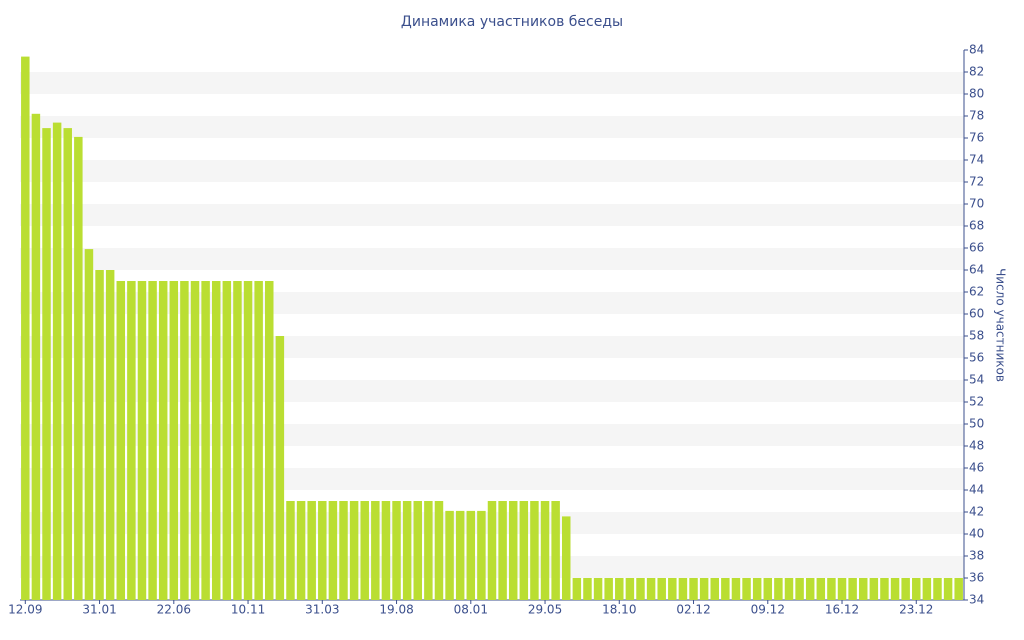  I want to click on x-tick-label: 29.05, so click(545, 610).